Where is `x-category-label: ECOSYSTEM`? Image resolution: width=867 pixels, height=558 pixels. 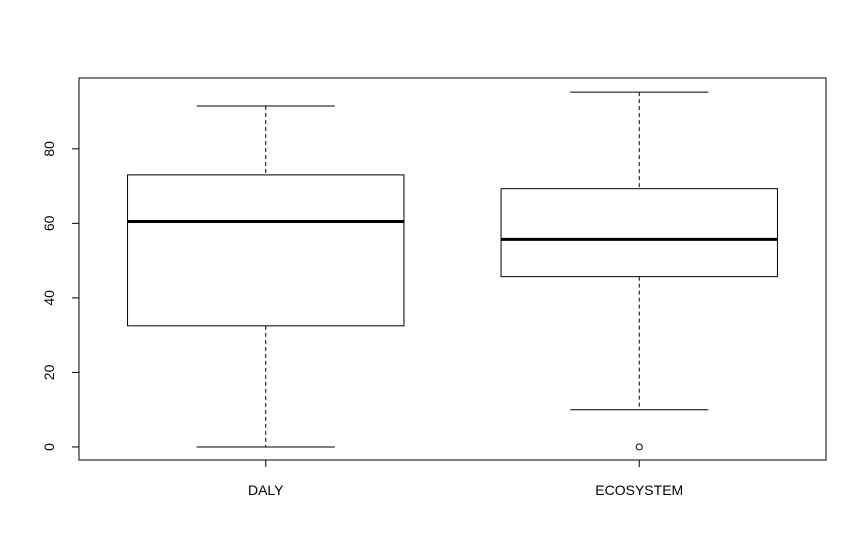
x-category-label: ECOSYSTEM is located at coordinates (639, 490).